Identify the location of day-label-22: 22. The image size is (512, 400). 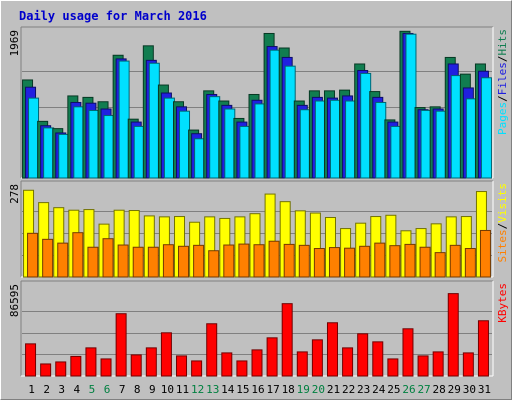
(348, 389).